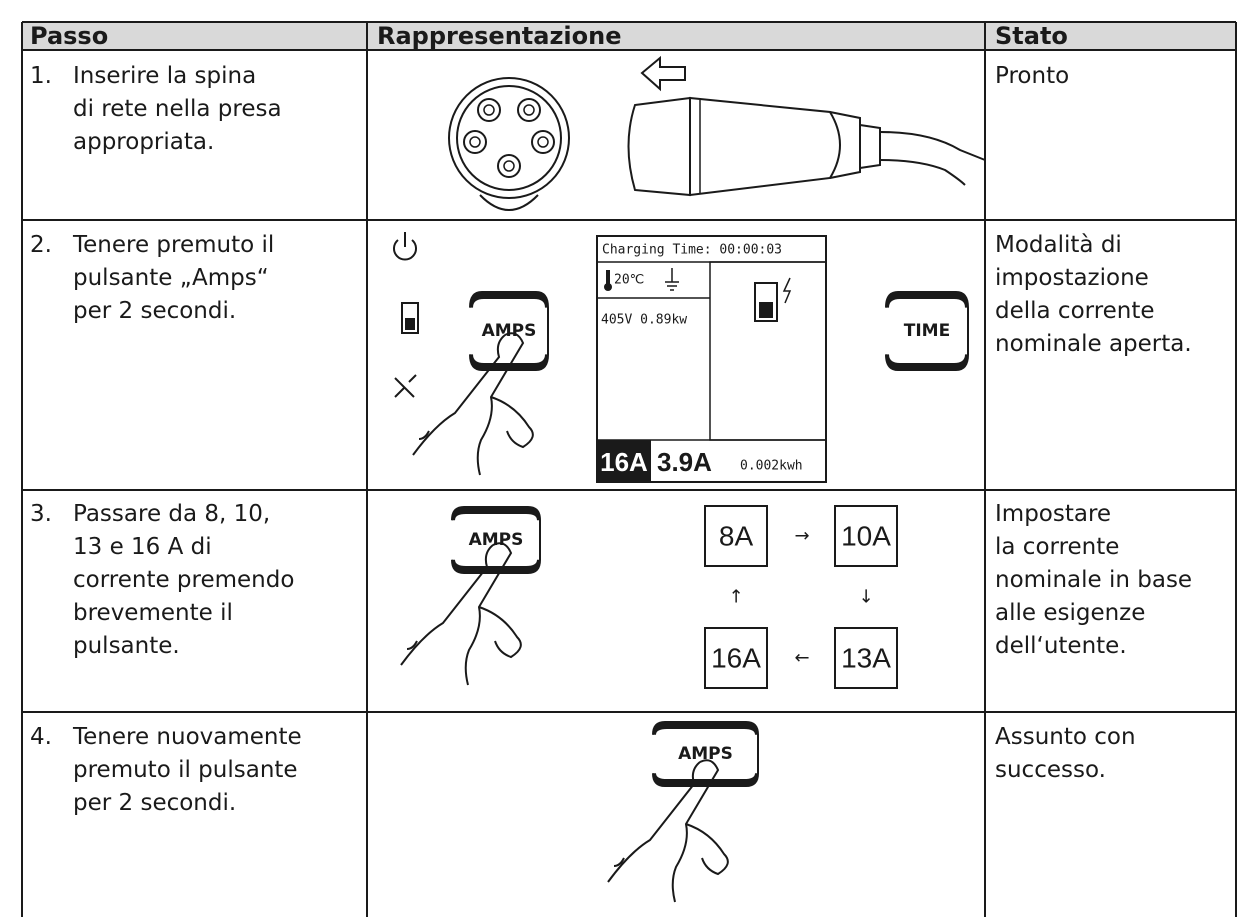 The image size is (1241, 917). What do you see at coordinates (927, 331) in the screenshot?
I see `button-label: TIME` at bounding box center [927, 331].